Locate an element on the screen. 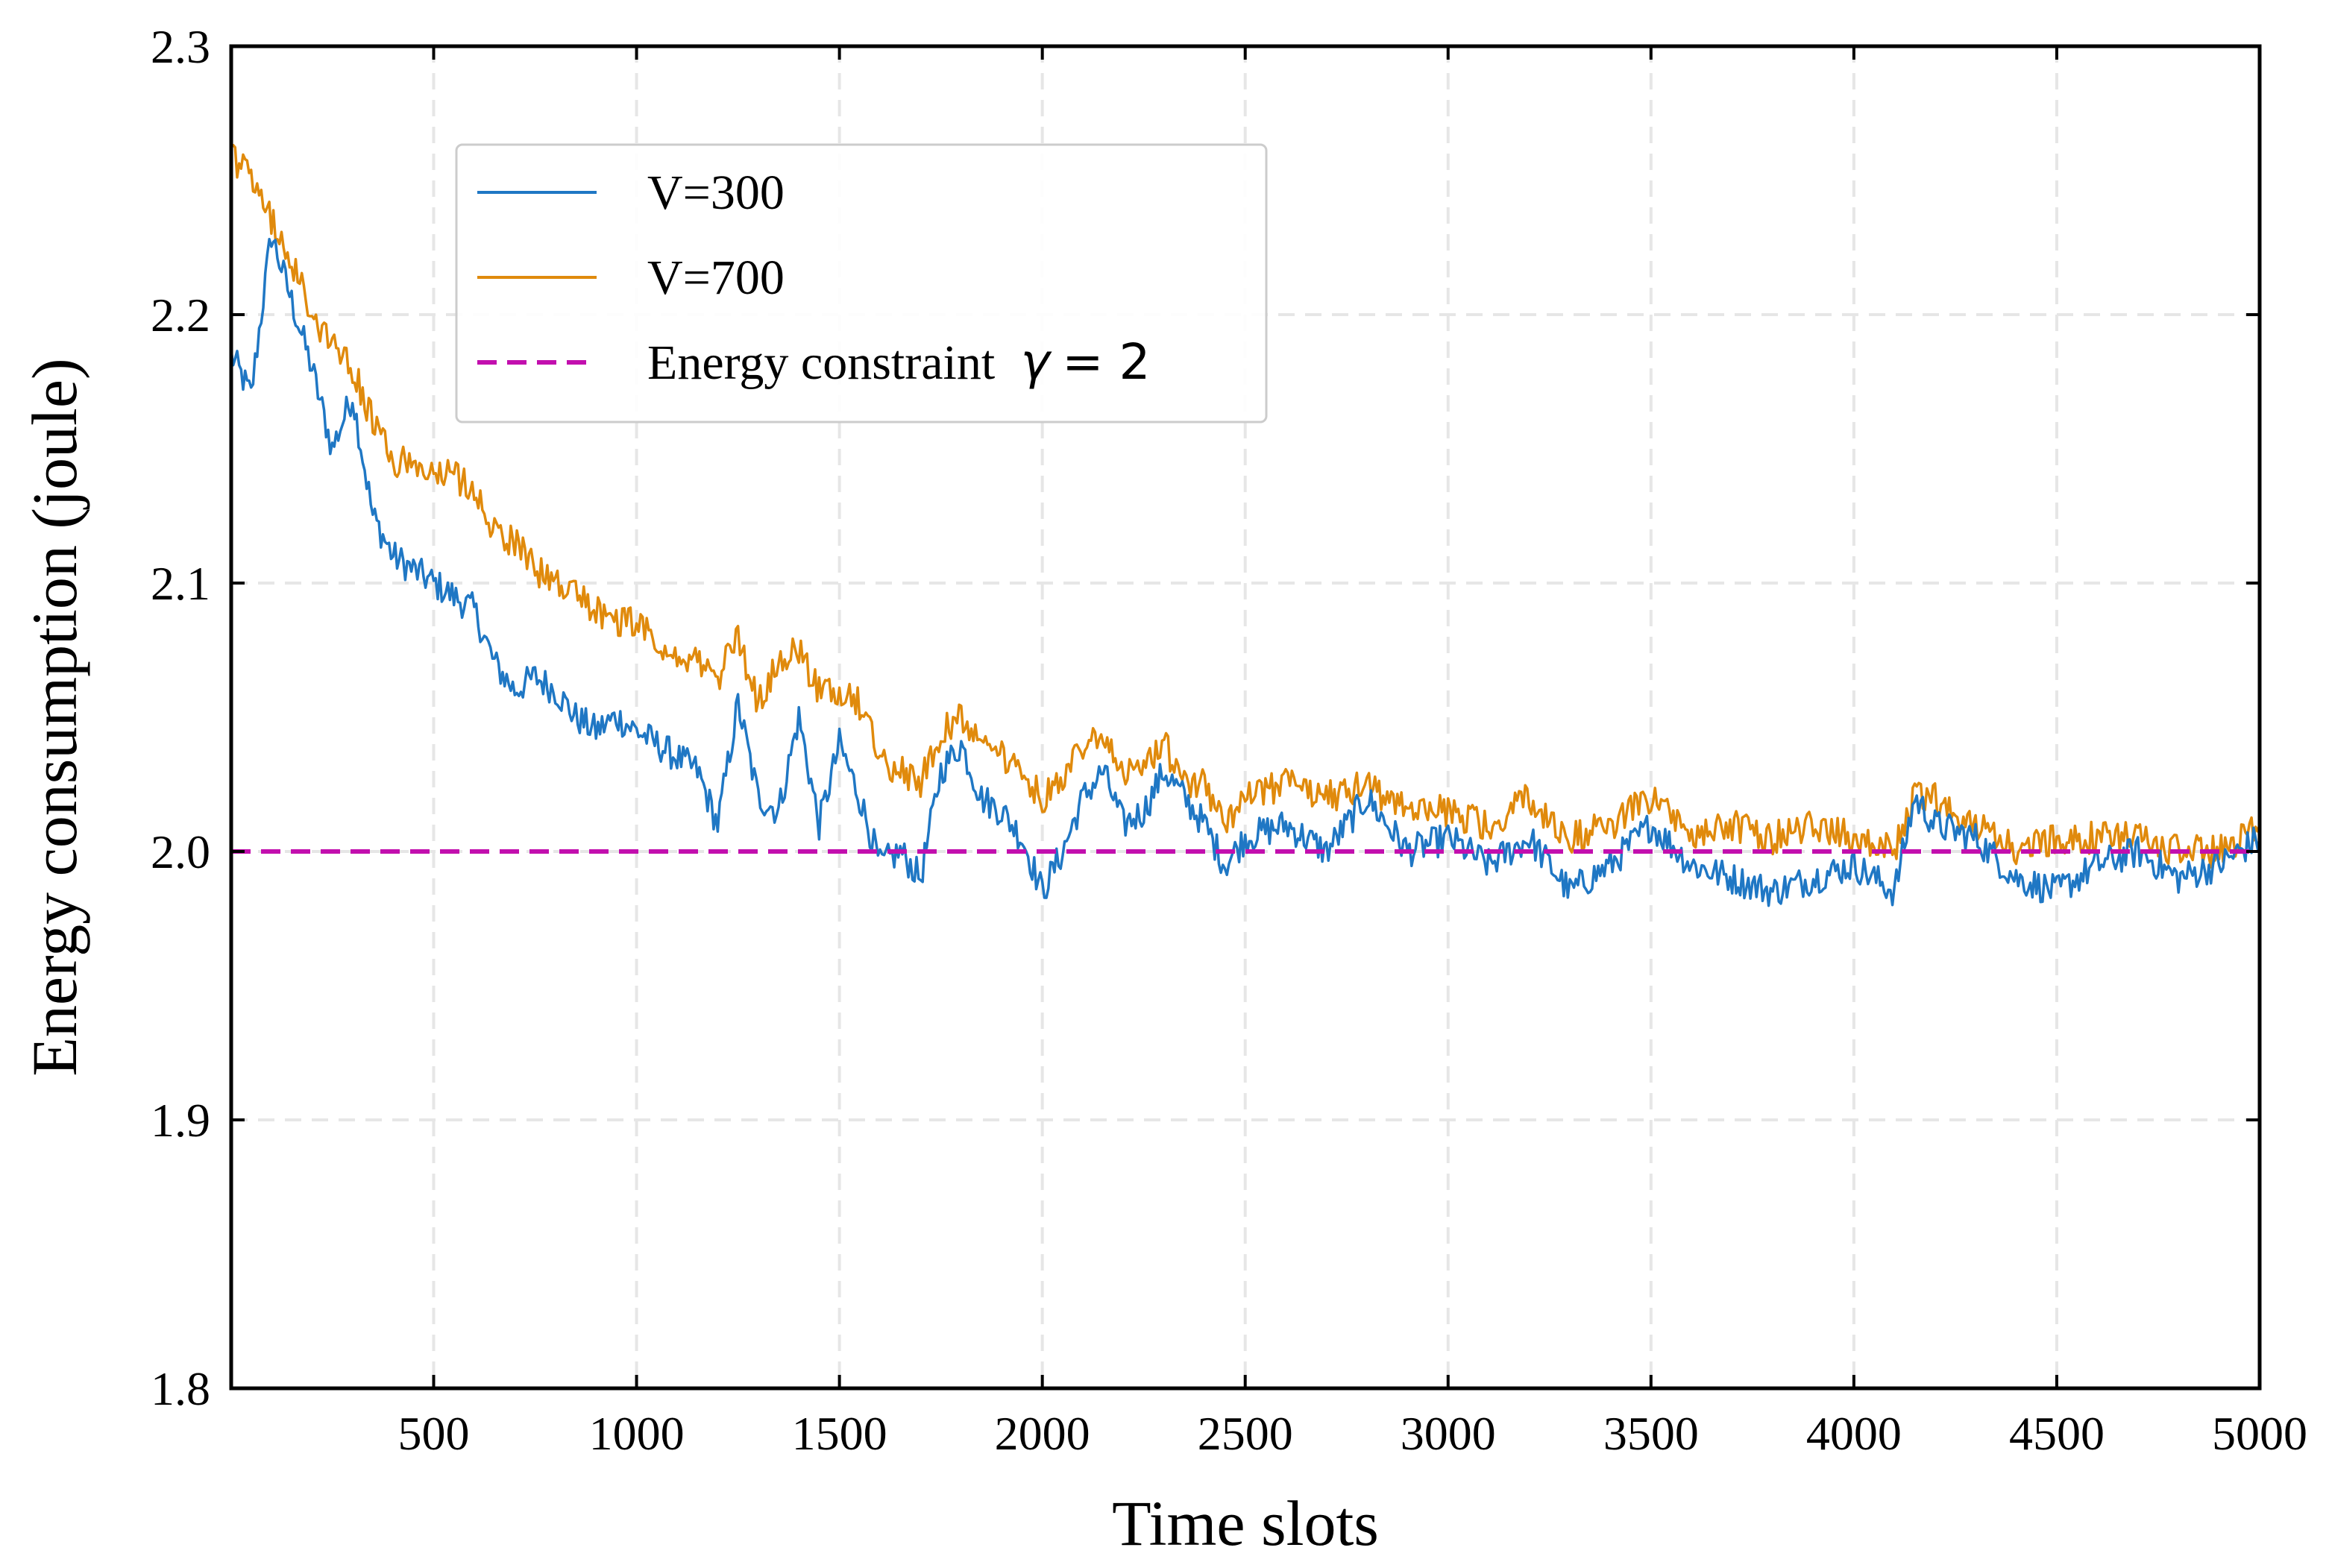 The width and height of the screenshot is (2329, 1568). legend: V=300 V=700 Energy constraint γ = 2 is located at coordinates (861, 283).